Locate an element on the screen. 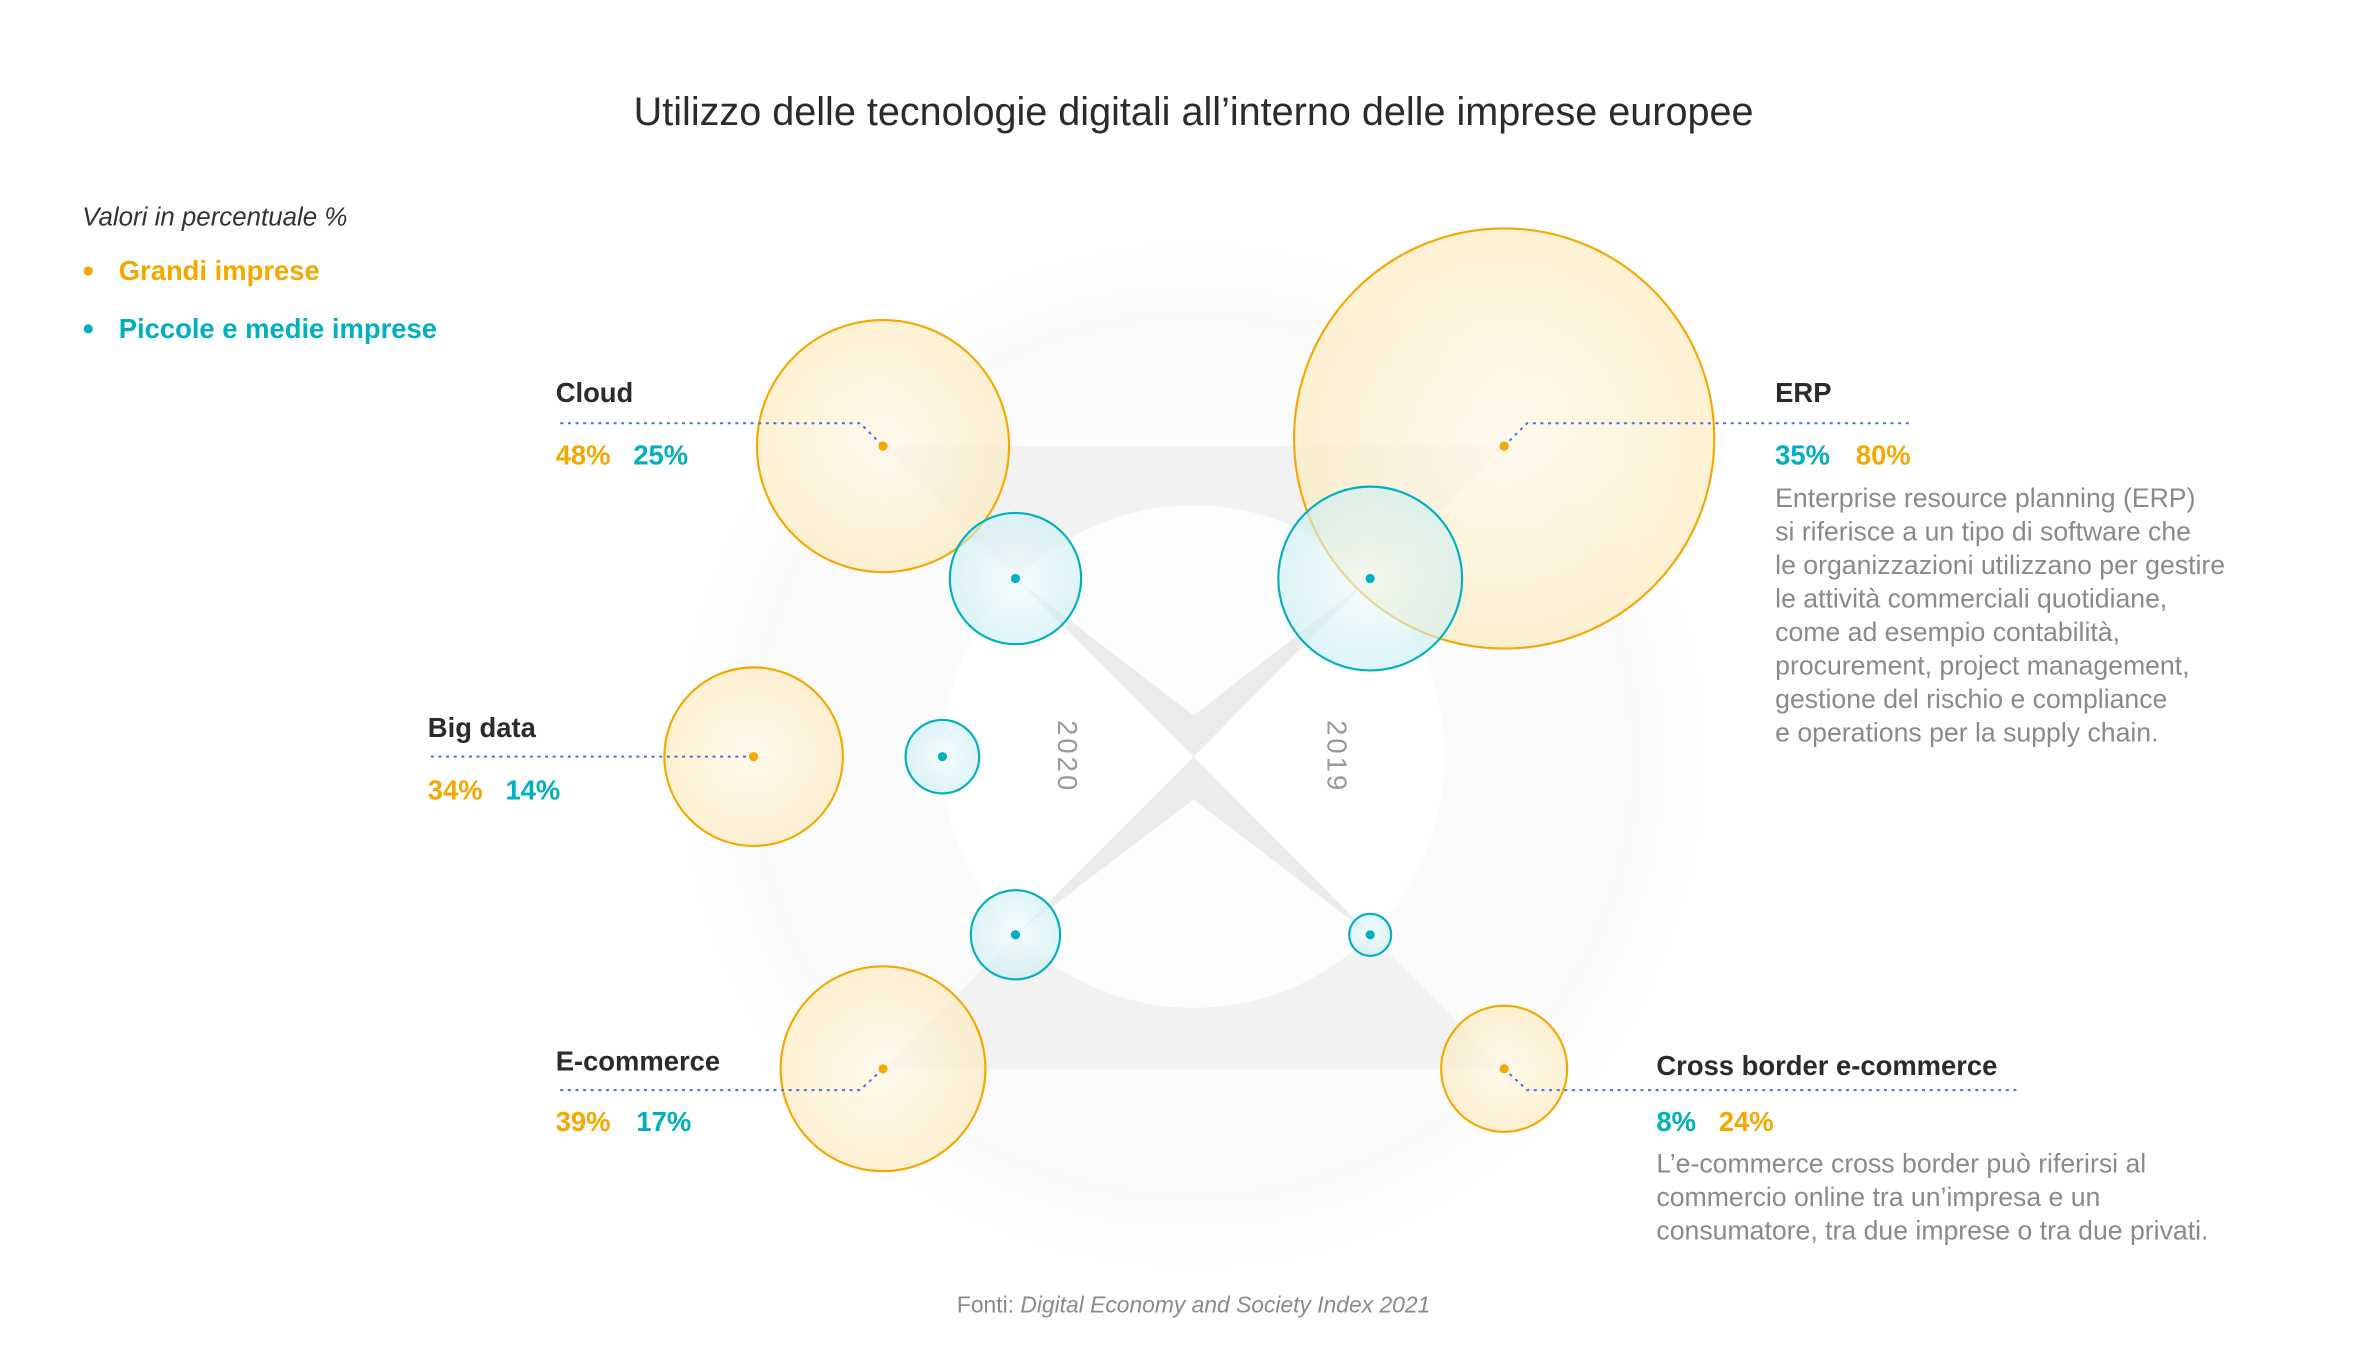 The height and width of the screenshot is (1355, 2375). erp-desc-line: come ad esempio contabilità, is located at coordinates (1947, 632).